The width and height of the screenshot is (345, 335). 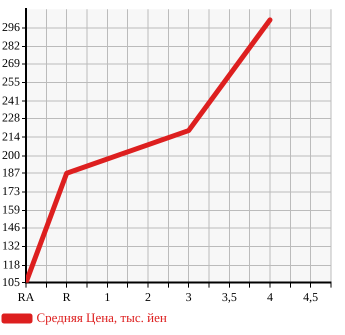 What do you see at coordinates (148, 297) in the screenshot?
I see `x-tick-label: 2` at bounding box center [148, 297].